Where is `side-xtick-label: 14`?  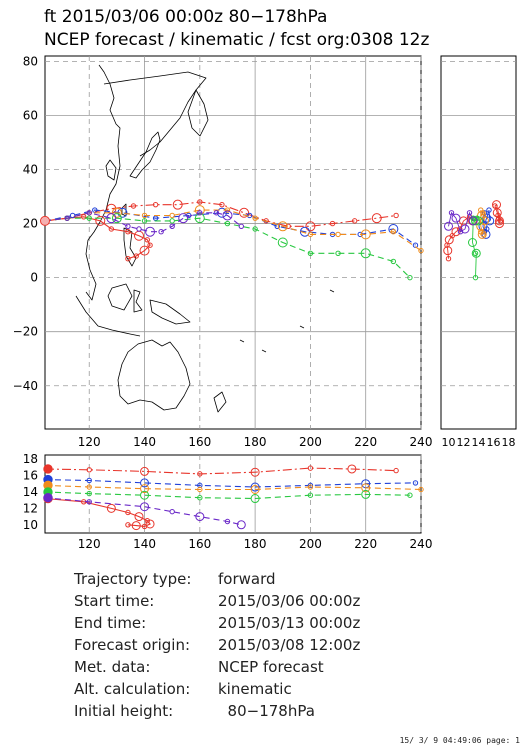
side-xtick-label: 14 is located at coordinates (479, 442).